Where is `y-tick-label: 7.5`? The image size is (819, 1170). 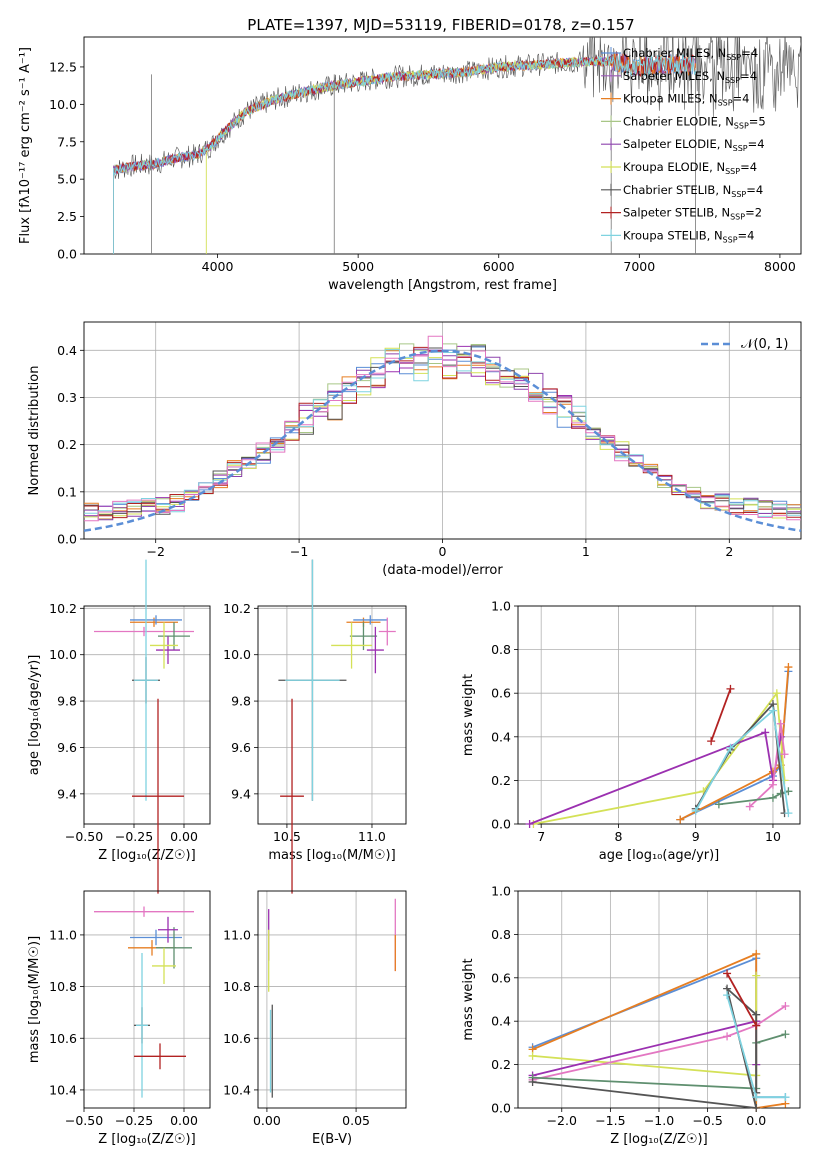 y-tick-label: 7.5 is located at coordinates (67, 141).